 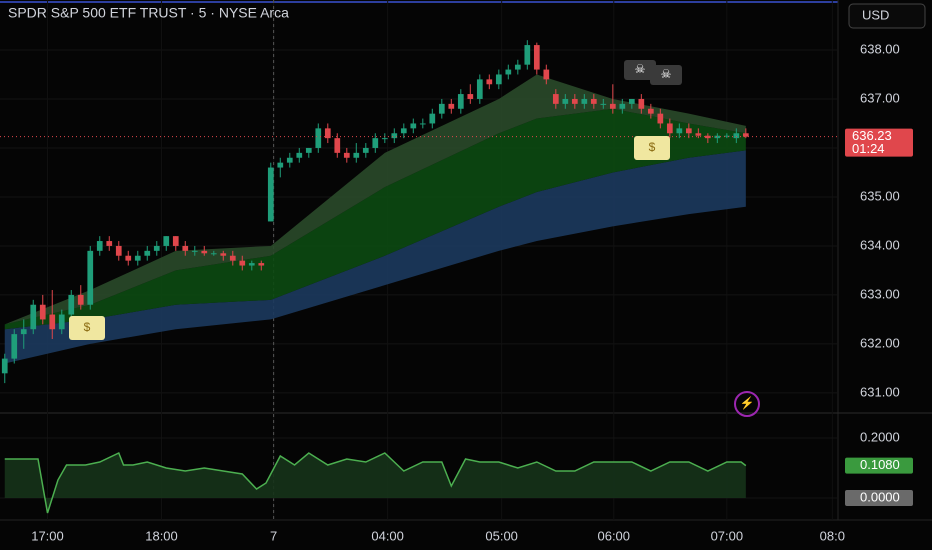 What do you see at coordinates (832, 535) in the screenshot?
I see `x-tick-label: 08:0` at bounding box center [832, 535].